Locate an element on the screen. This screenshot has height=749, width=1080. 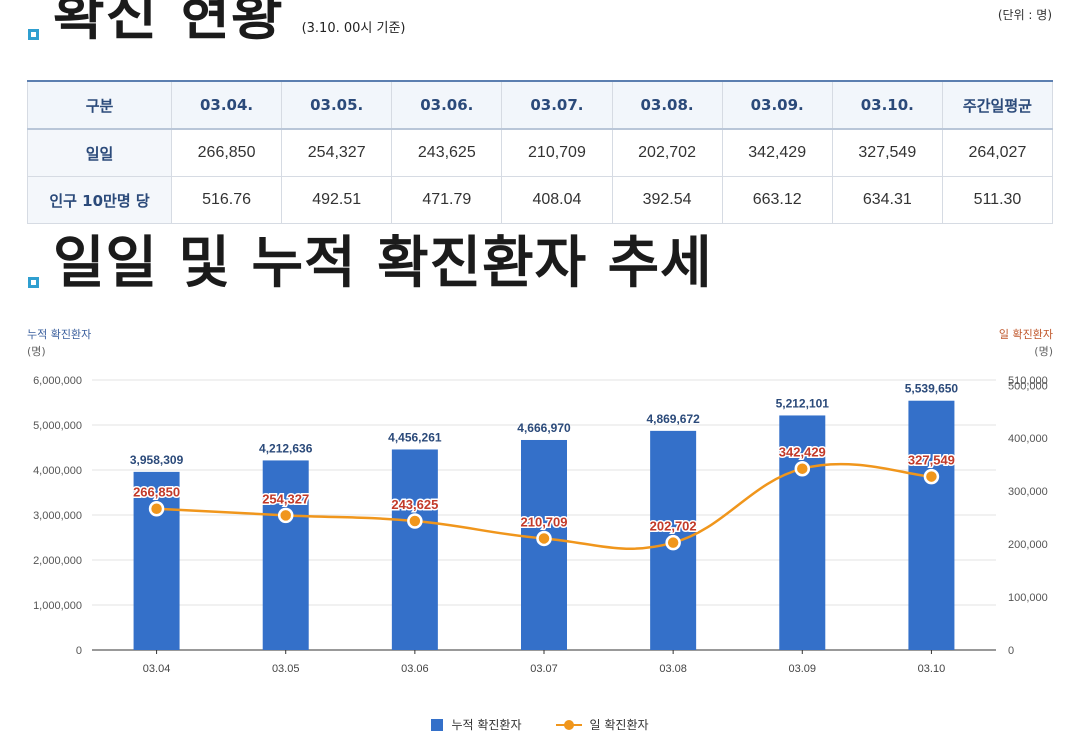
x-tick-label: 03.05 is located at coordinates (286, 669).